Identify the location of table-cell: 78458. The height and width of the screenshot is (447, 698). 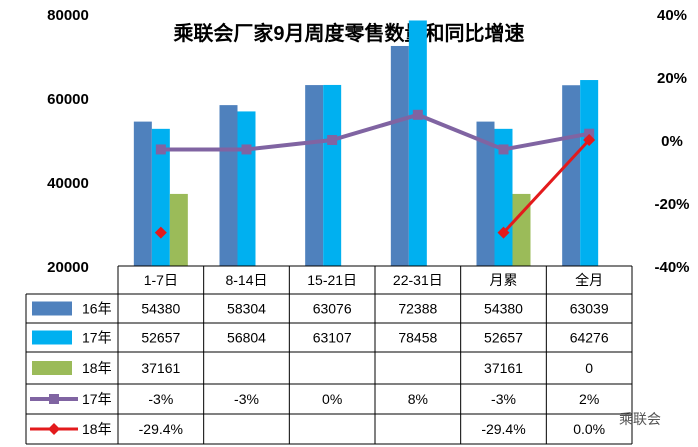
(417, 338).